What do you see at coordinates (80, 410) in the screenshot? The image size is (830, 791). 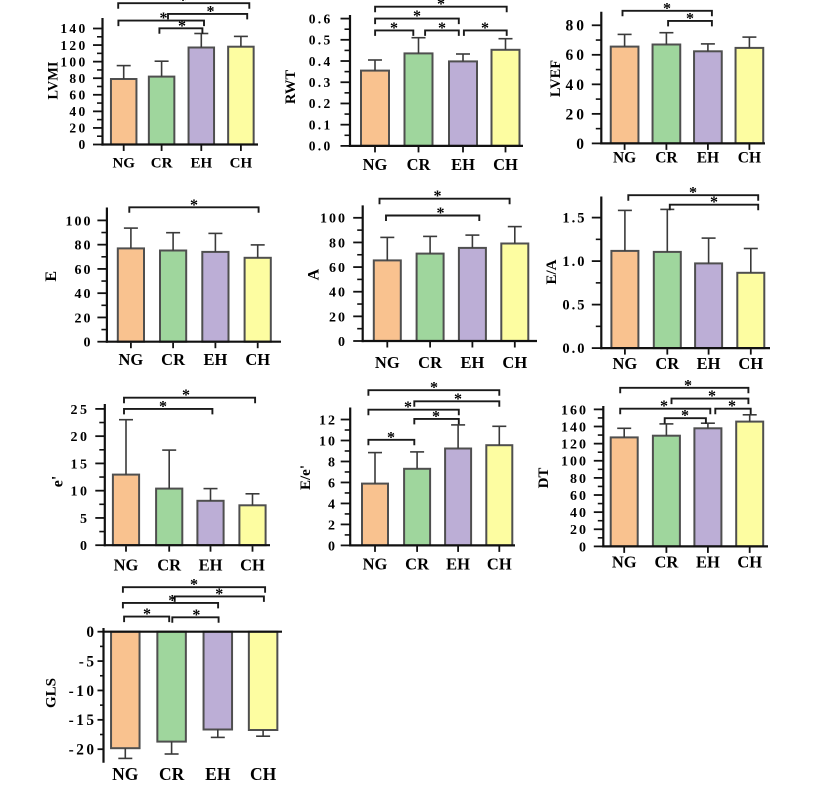 I see `svg-text: 25` at bounding box center [80, 410].